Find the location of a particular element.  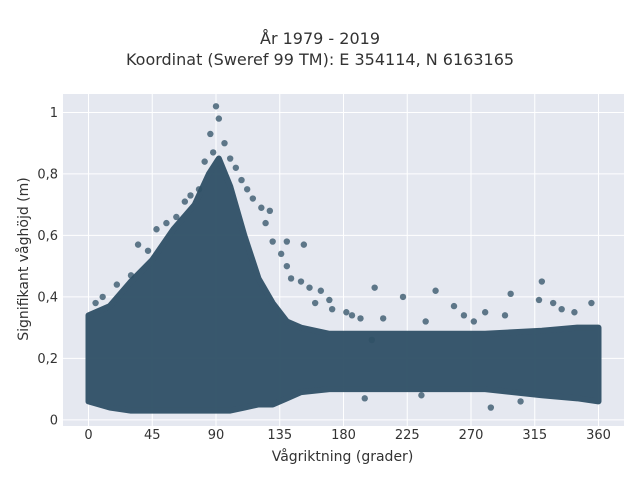

x-axis-title: Vågriktning (grader) is located at coordinates (343, 456).